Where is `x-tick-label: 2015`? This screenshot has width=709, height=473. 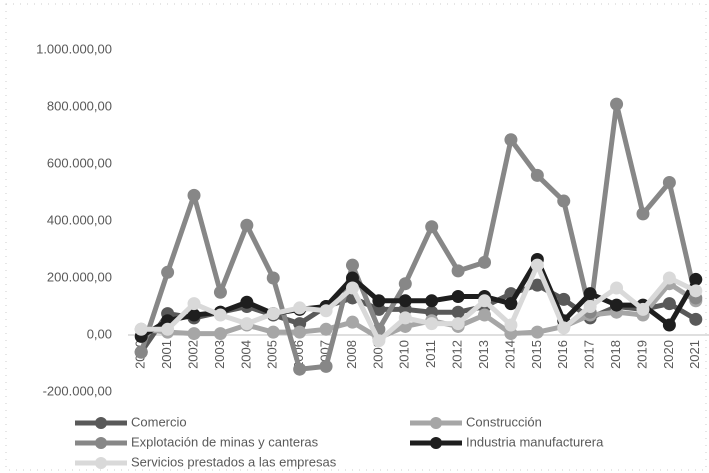
x-tick-label: 2015 is located at coordinates (536, 354).